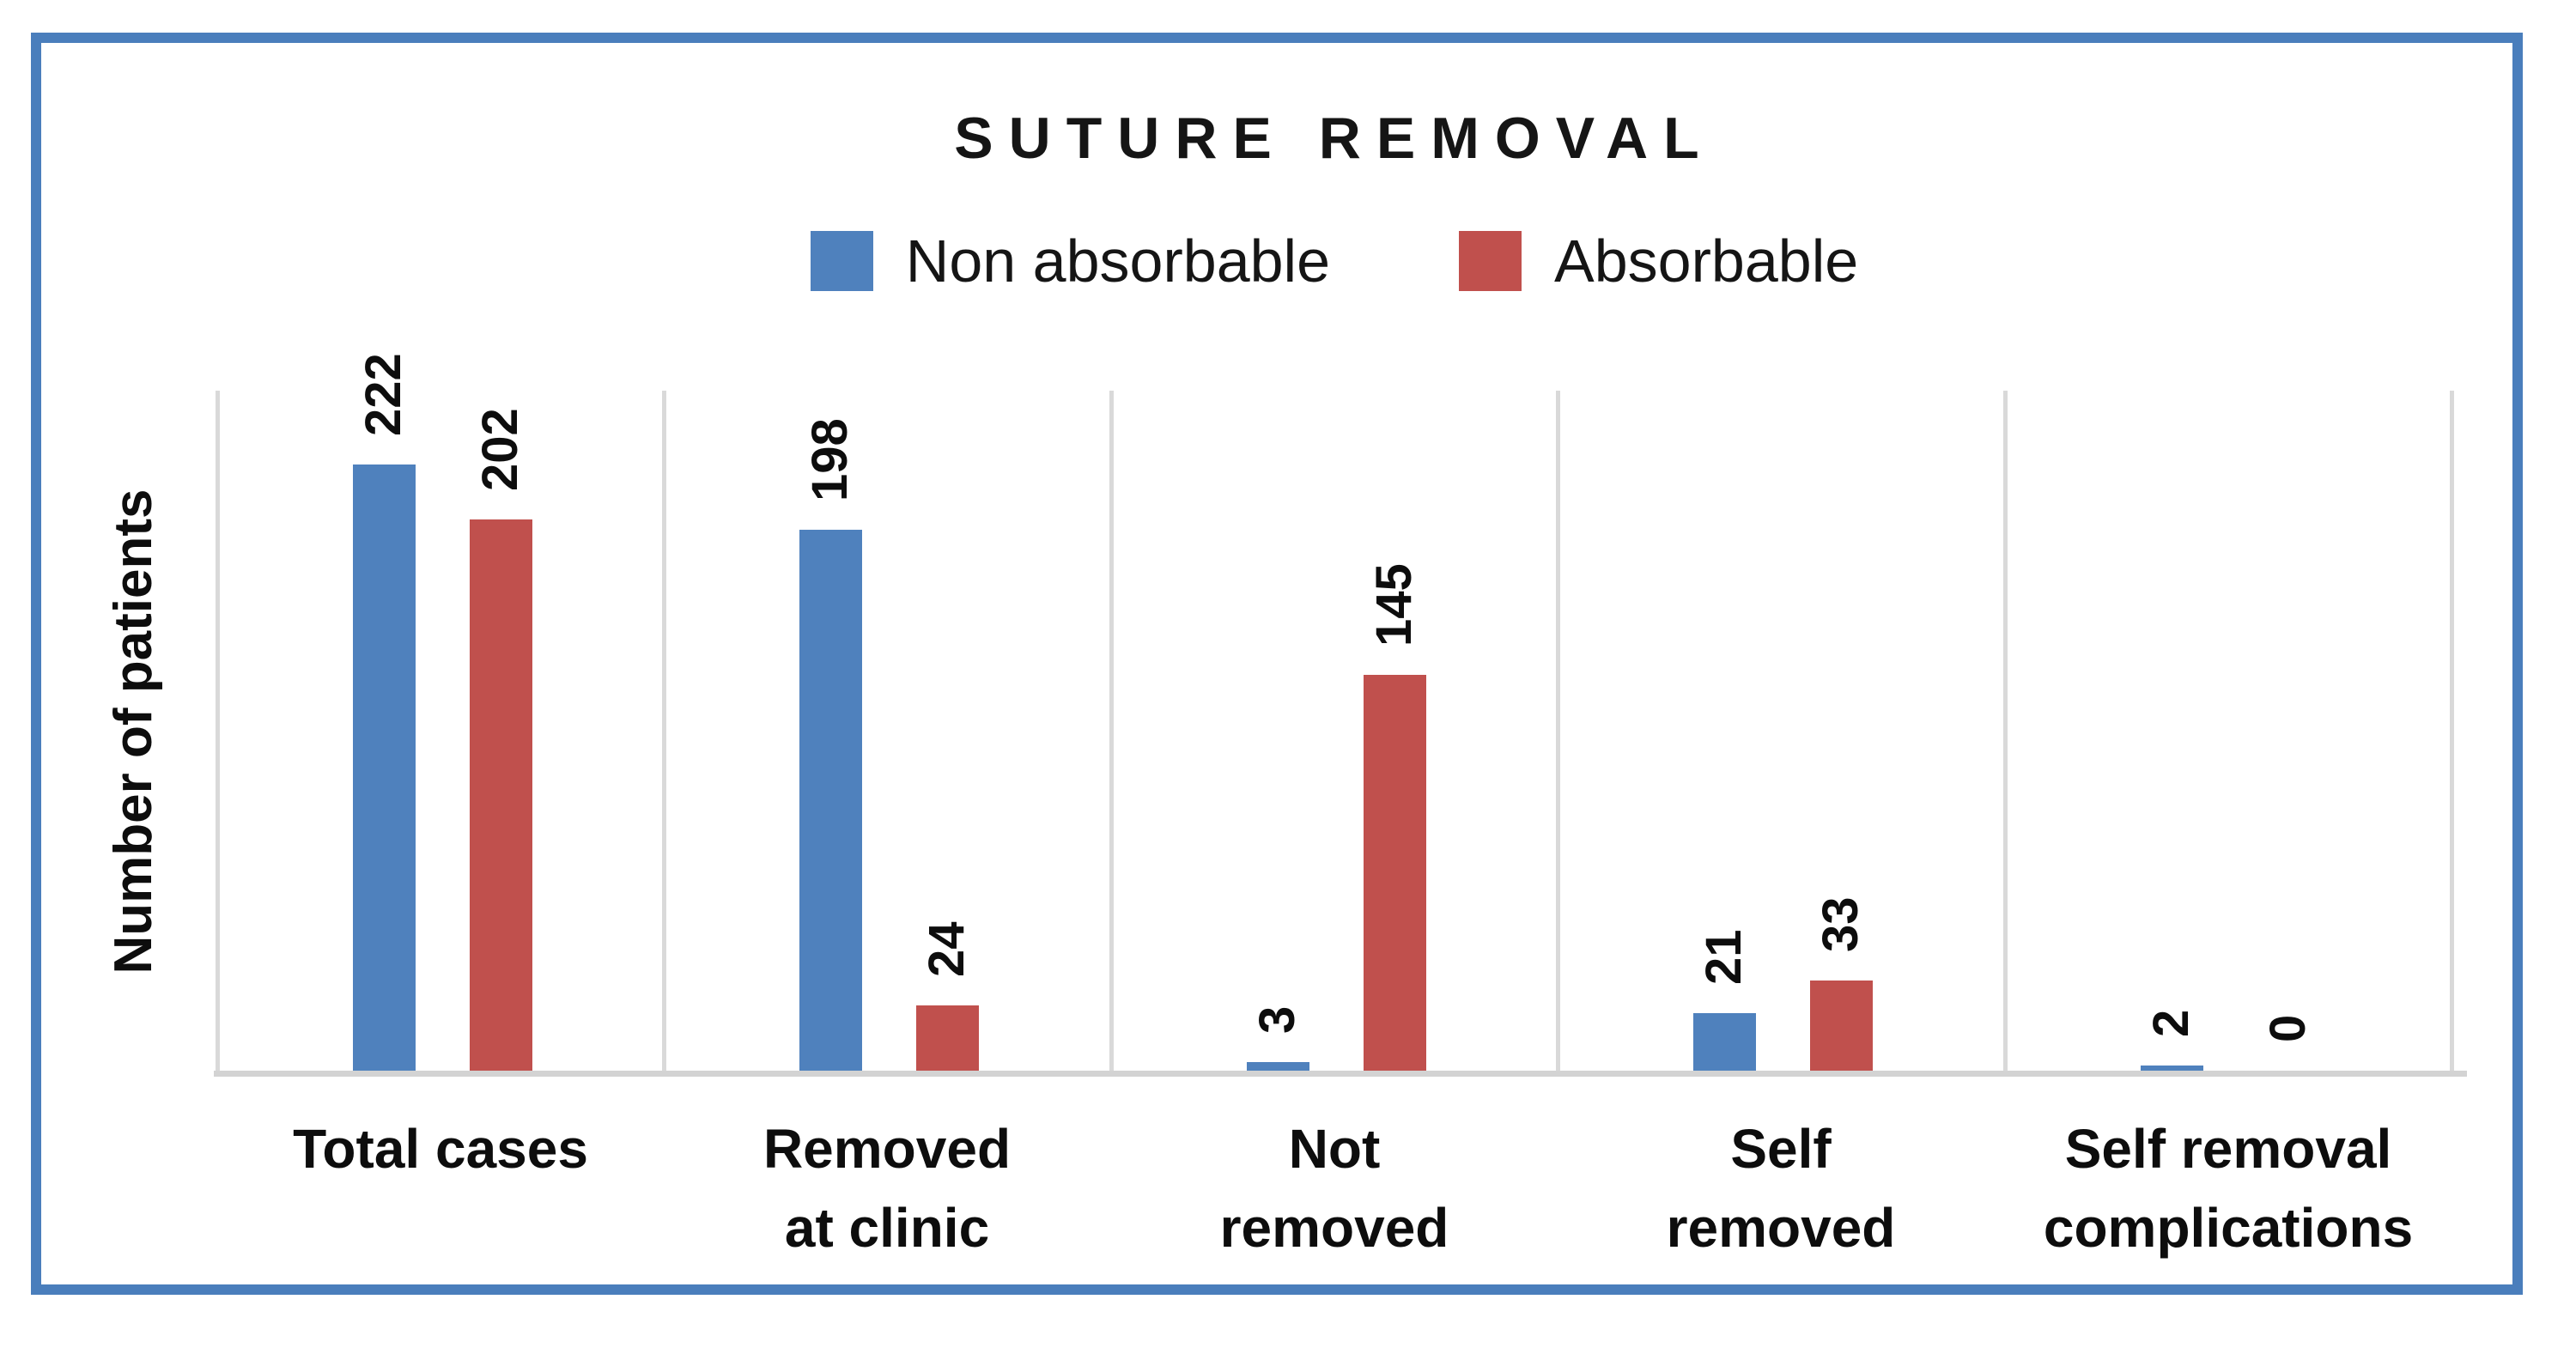  What do you see at coordinates (383, 394) in the screenshot?
I see `value-label: 222` at bounding box center [383, 394].